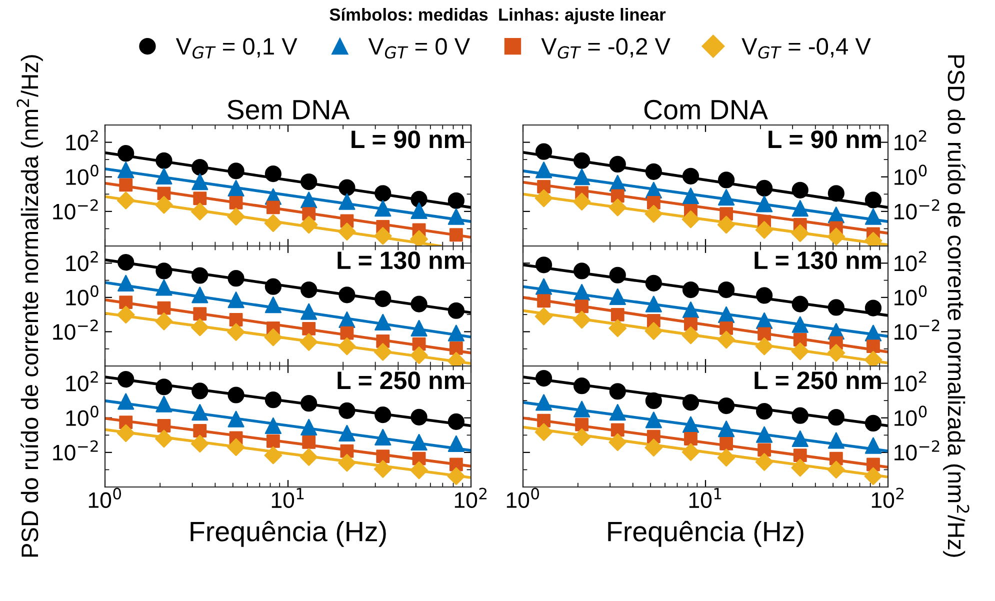  What do you see at coordinates (29, 306) in the screenshot?
I see `y-axis-title: PSD do ruído de corrente normalizada (nm$^{2}$/Hz)` at bounding box center [29, 306].